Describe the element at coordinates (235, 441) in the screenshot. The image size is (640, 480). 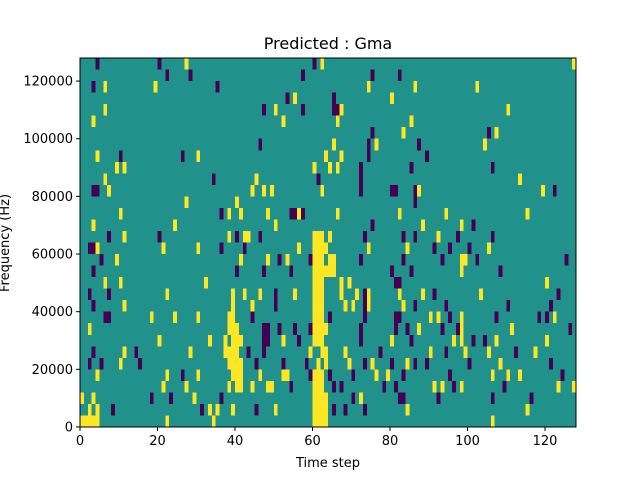
I see `x-tick-label: 40` at that location.